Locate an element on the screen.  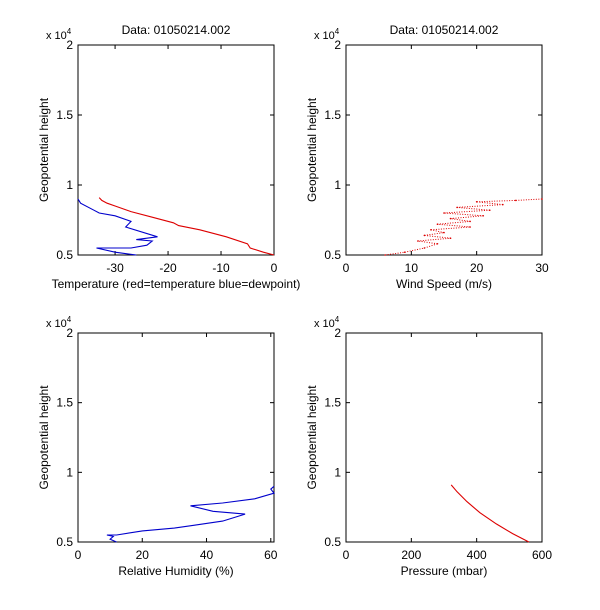
x-axis-label: Pressure (mbar) is located at coordinates (444, 571).